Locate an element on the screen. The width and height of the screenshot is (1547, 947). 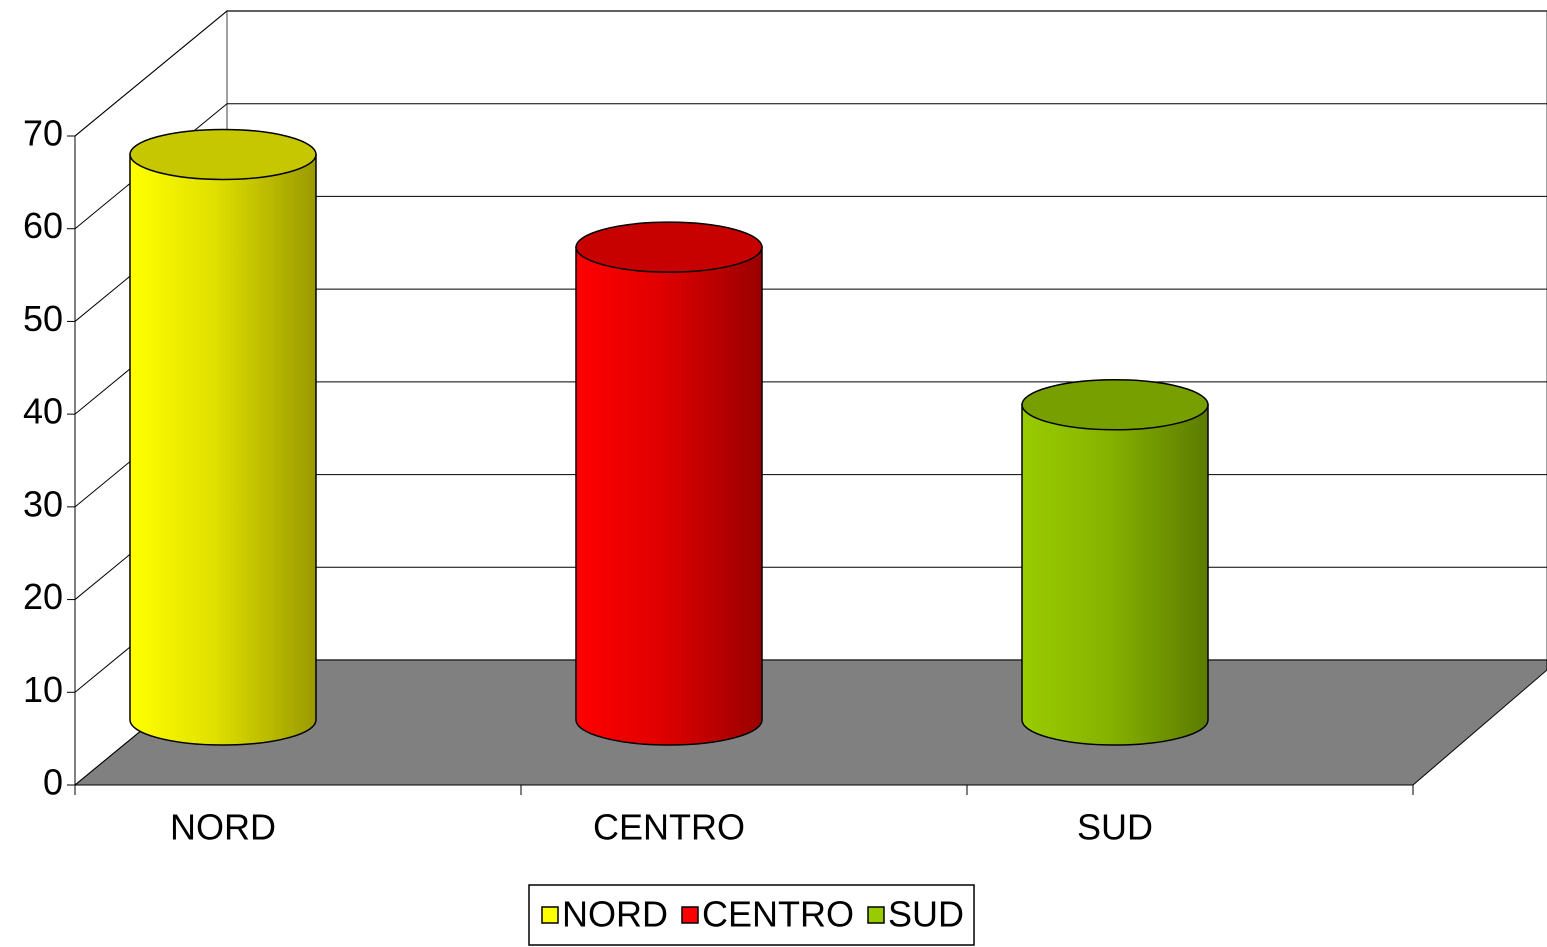
y-tick-label: 40 is located at coordinates (43, 411).